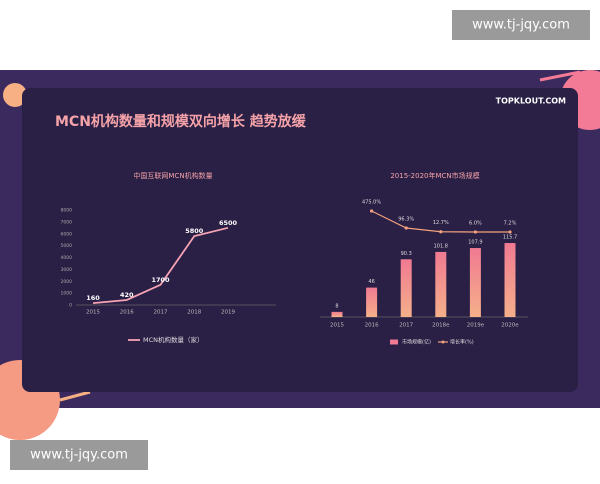  I want to click on data-label: 115.7, so click(510, 238).